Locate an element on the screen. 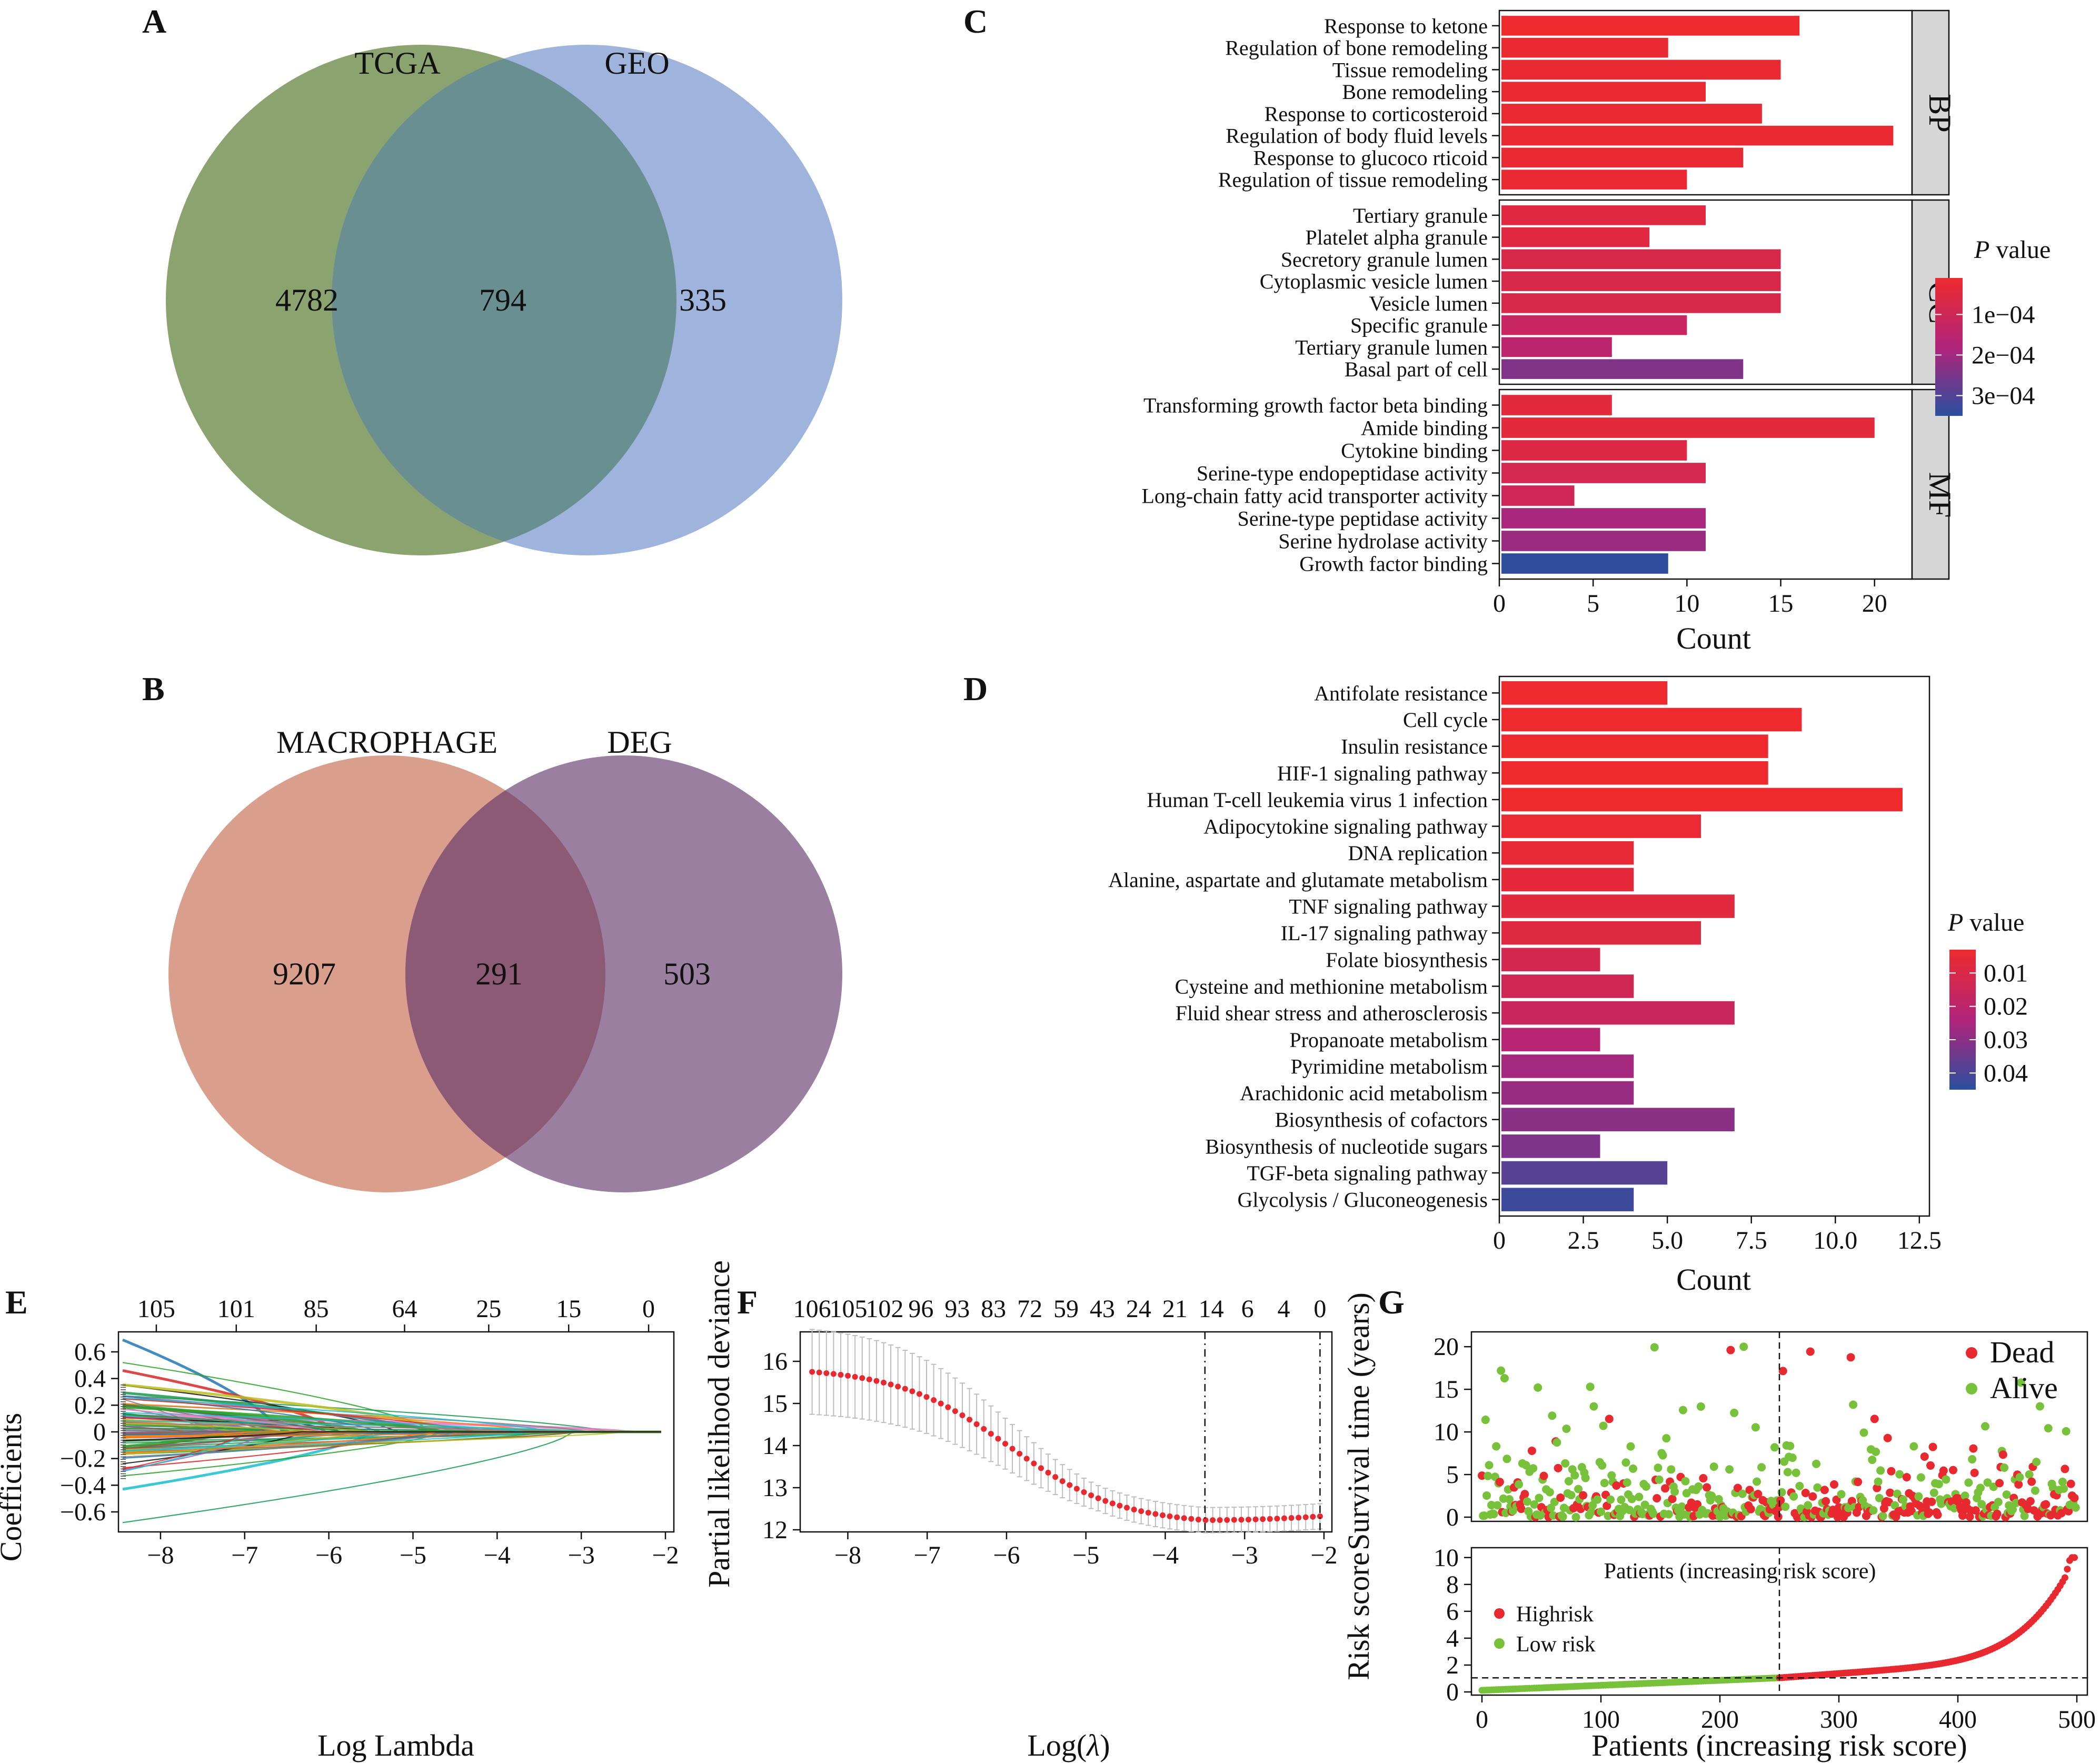  x-tick-label: −6 is located at coordinates (329, 1555).